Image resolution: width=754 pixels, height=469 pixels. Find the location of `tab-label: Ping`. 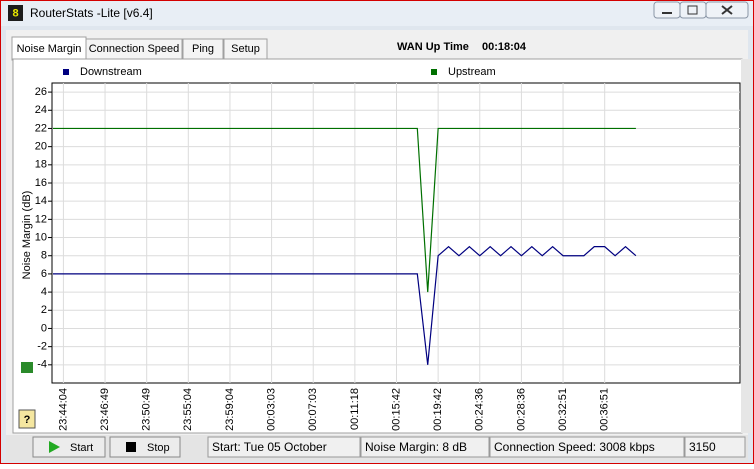

tab-label: Ping is located at coordinates (203, 49).